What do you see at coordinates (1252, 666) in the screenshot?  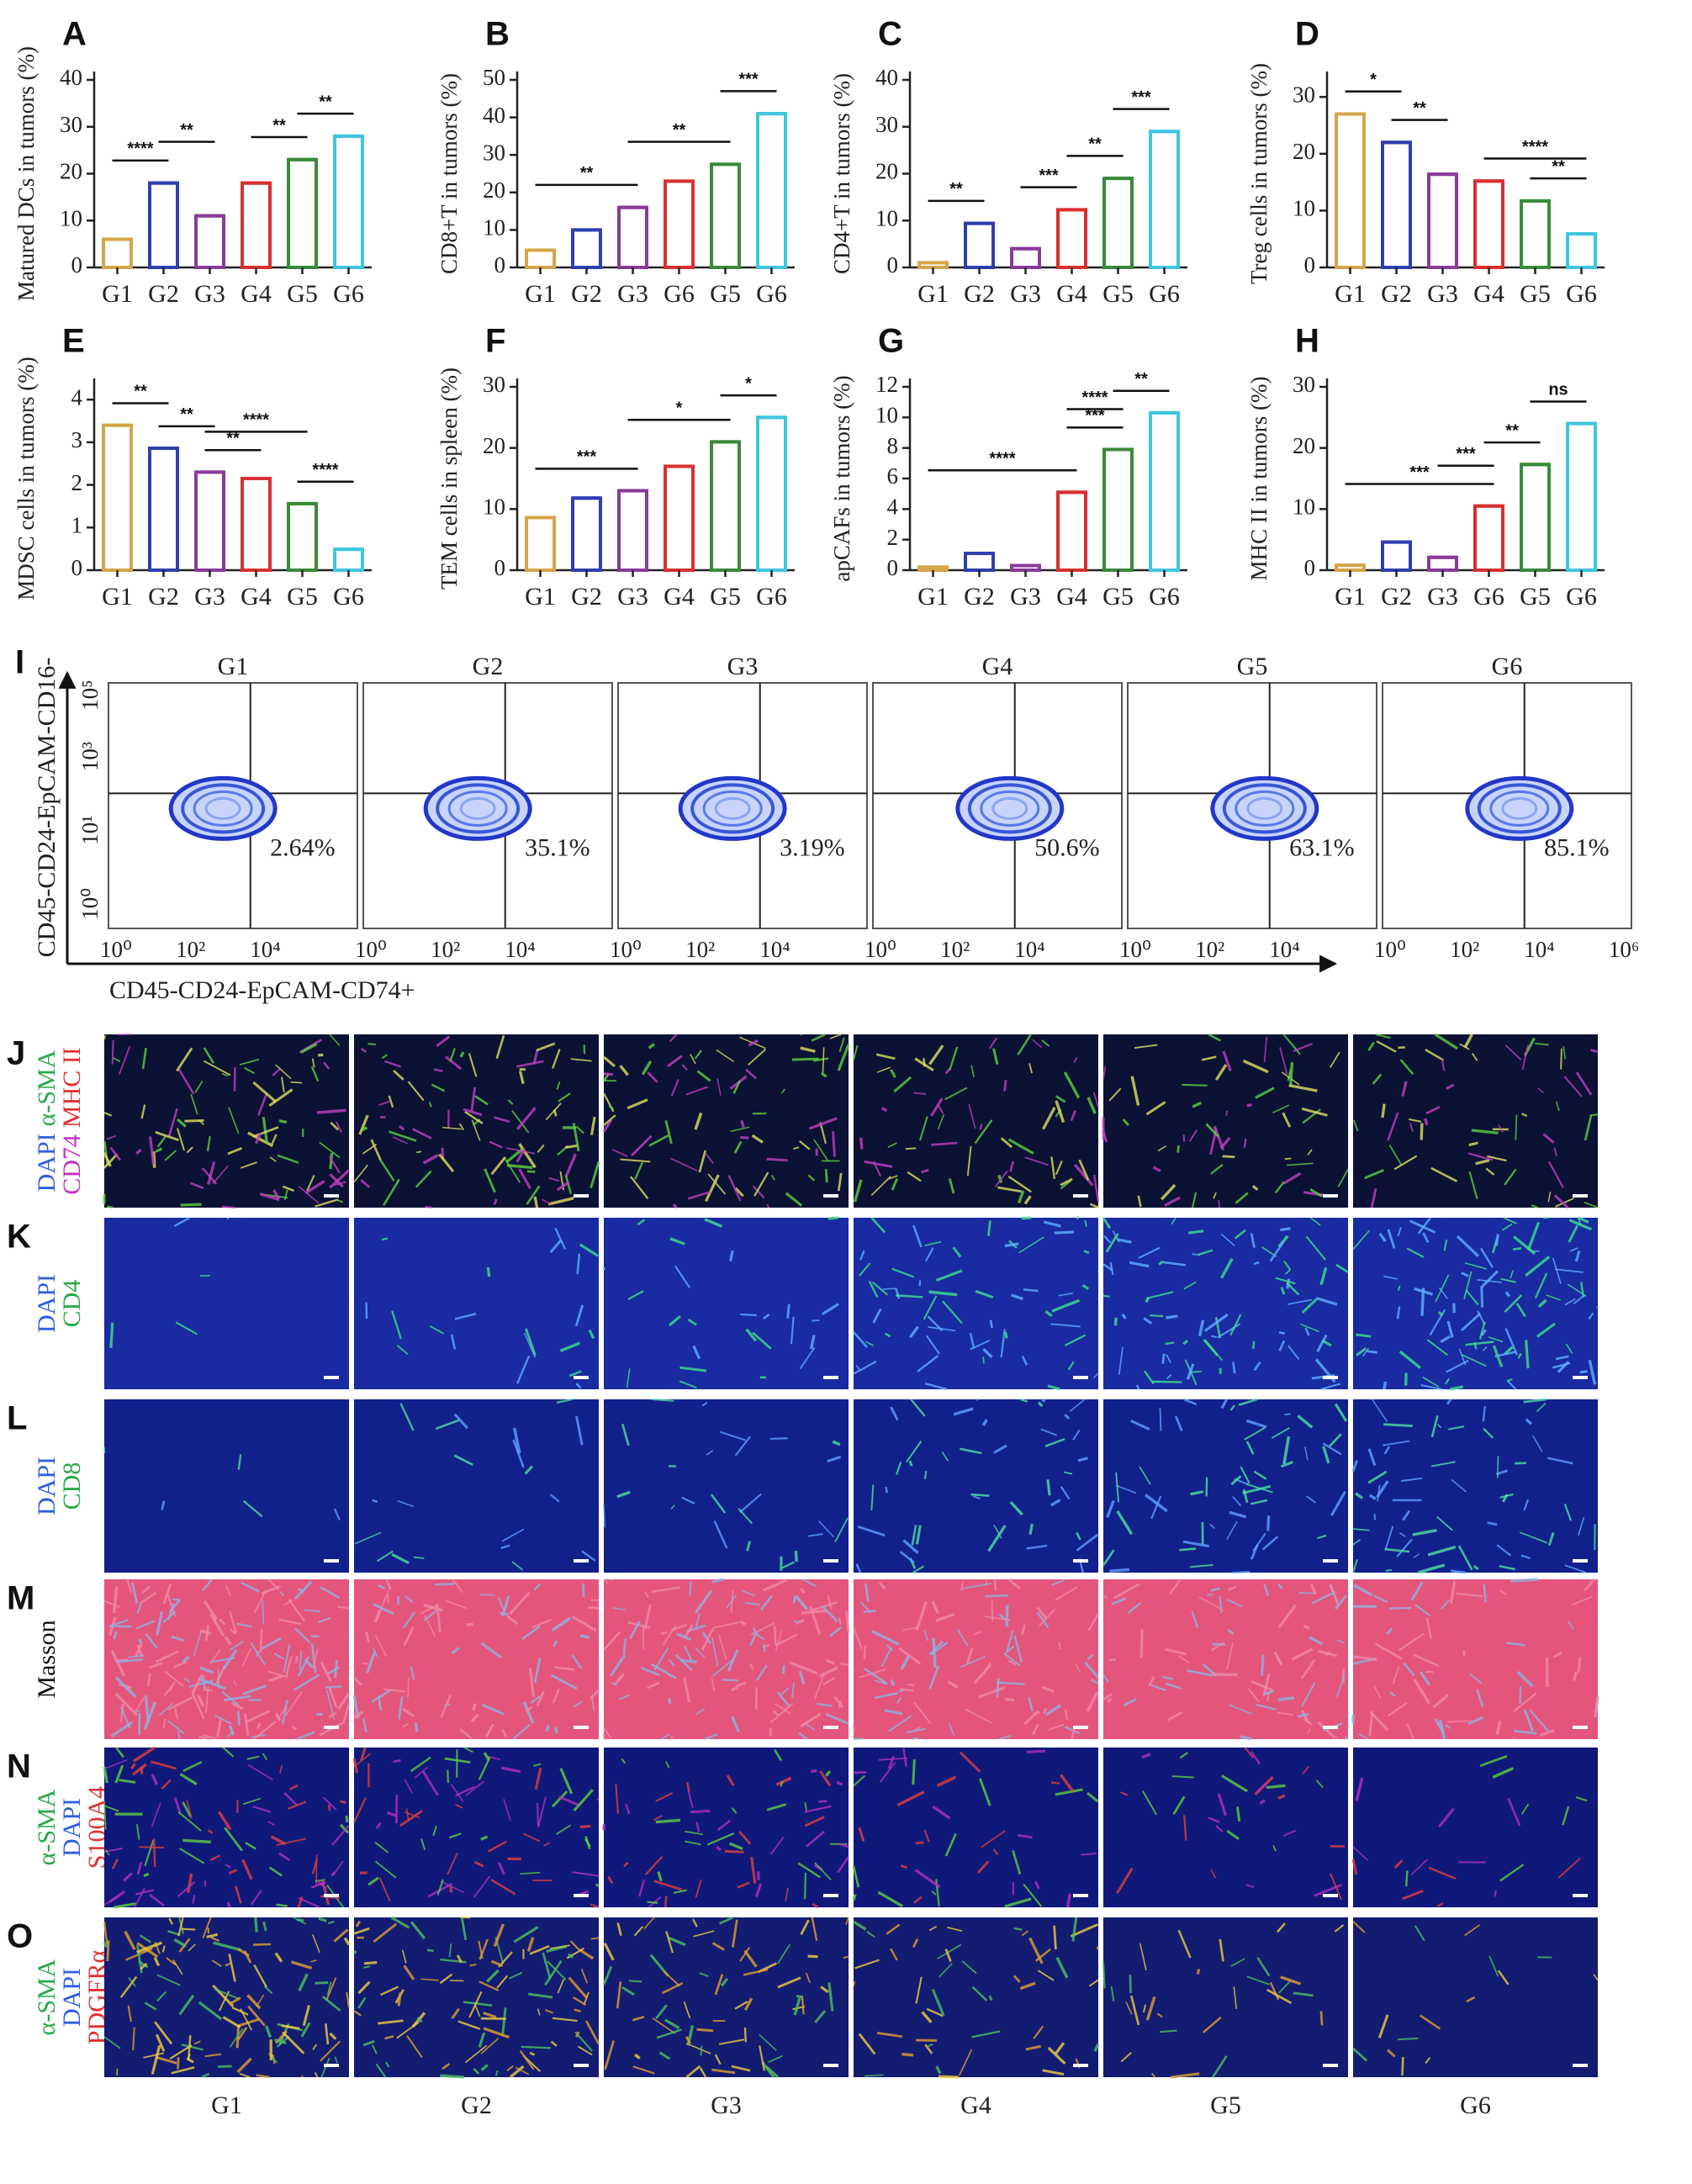 I see `group-label: G5` at bounding box center [1252, 666].